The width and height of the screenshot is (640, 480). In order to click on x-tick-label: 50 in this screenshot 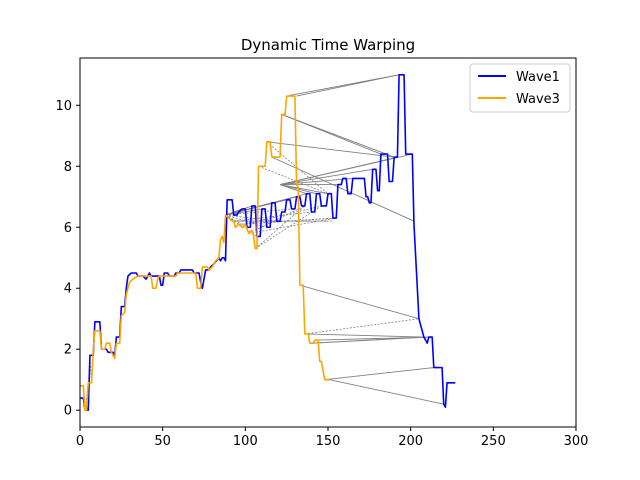, I will do `click(162, 441)`.